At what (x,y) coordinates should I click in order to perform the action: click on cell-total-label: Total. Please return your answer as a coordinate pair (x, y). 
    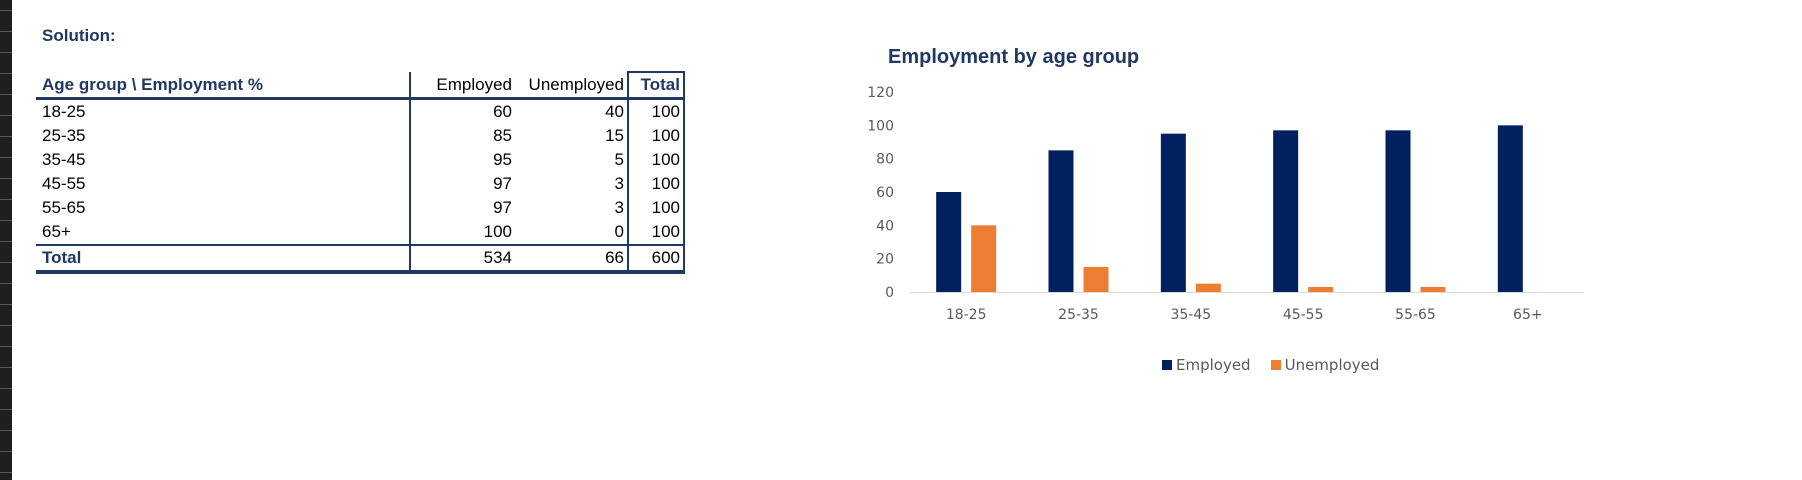
    Looking at the image, I should click on (223, 259).